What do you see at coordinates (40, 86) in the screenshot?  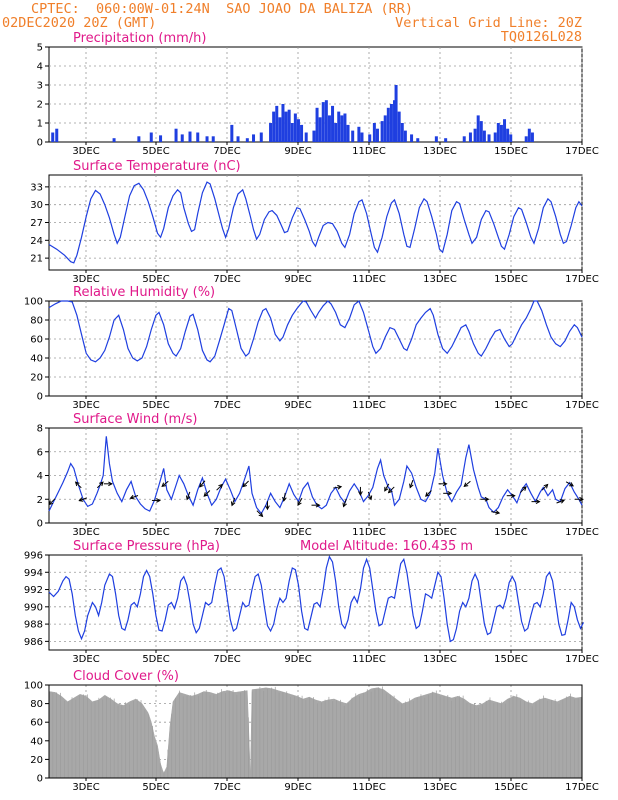 I see `y-tick-label: 3` at bounding box center [40, 86].